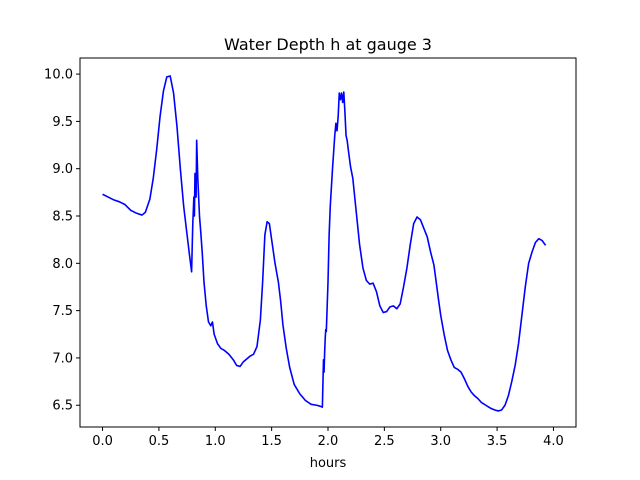  I want to click on x-tick-label: 4.0, so click(553, 441).